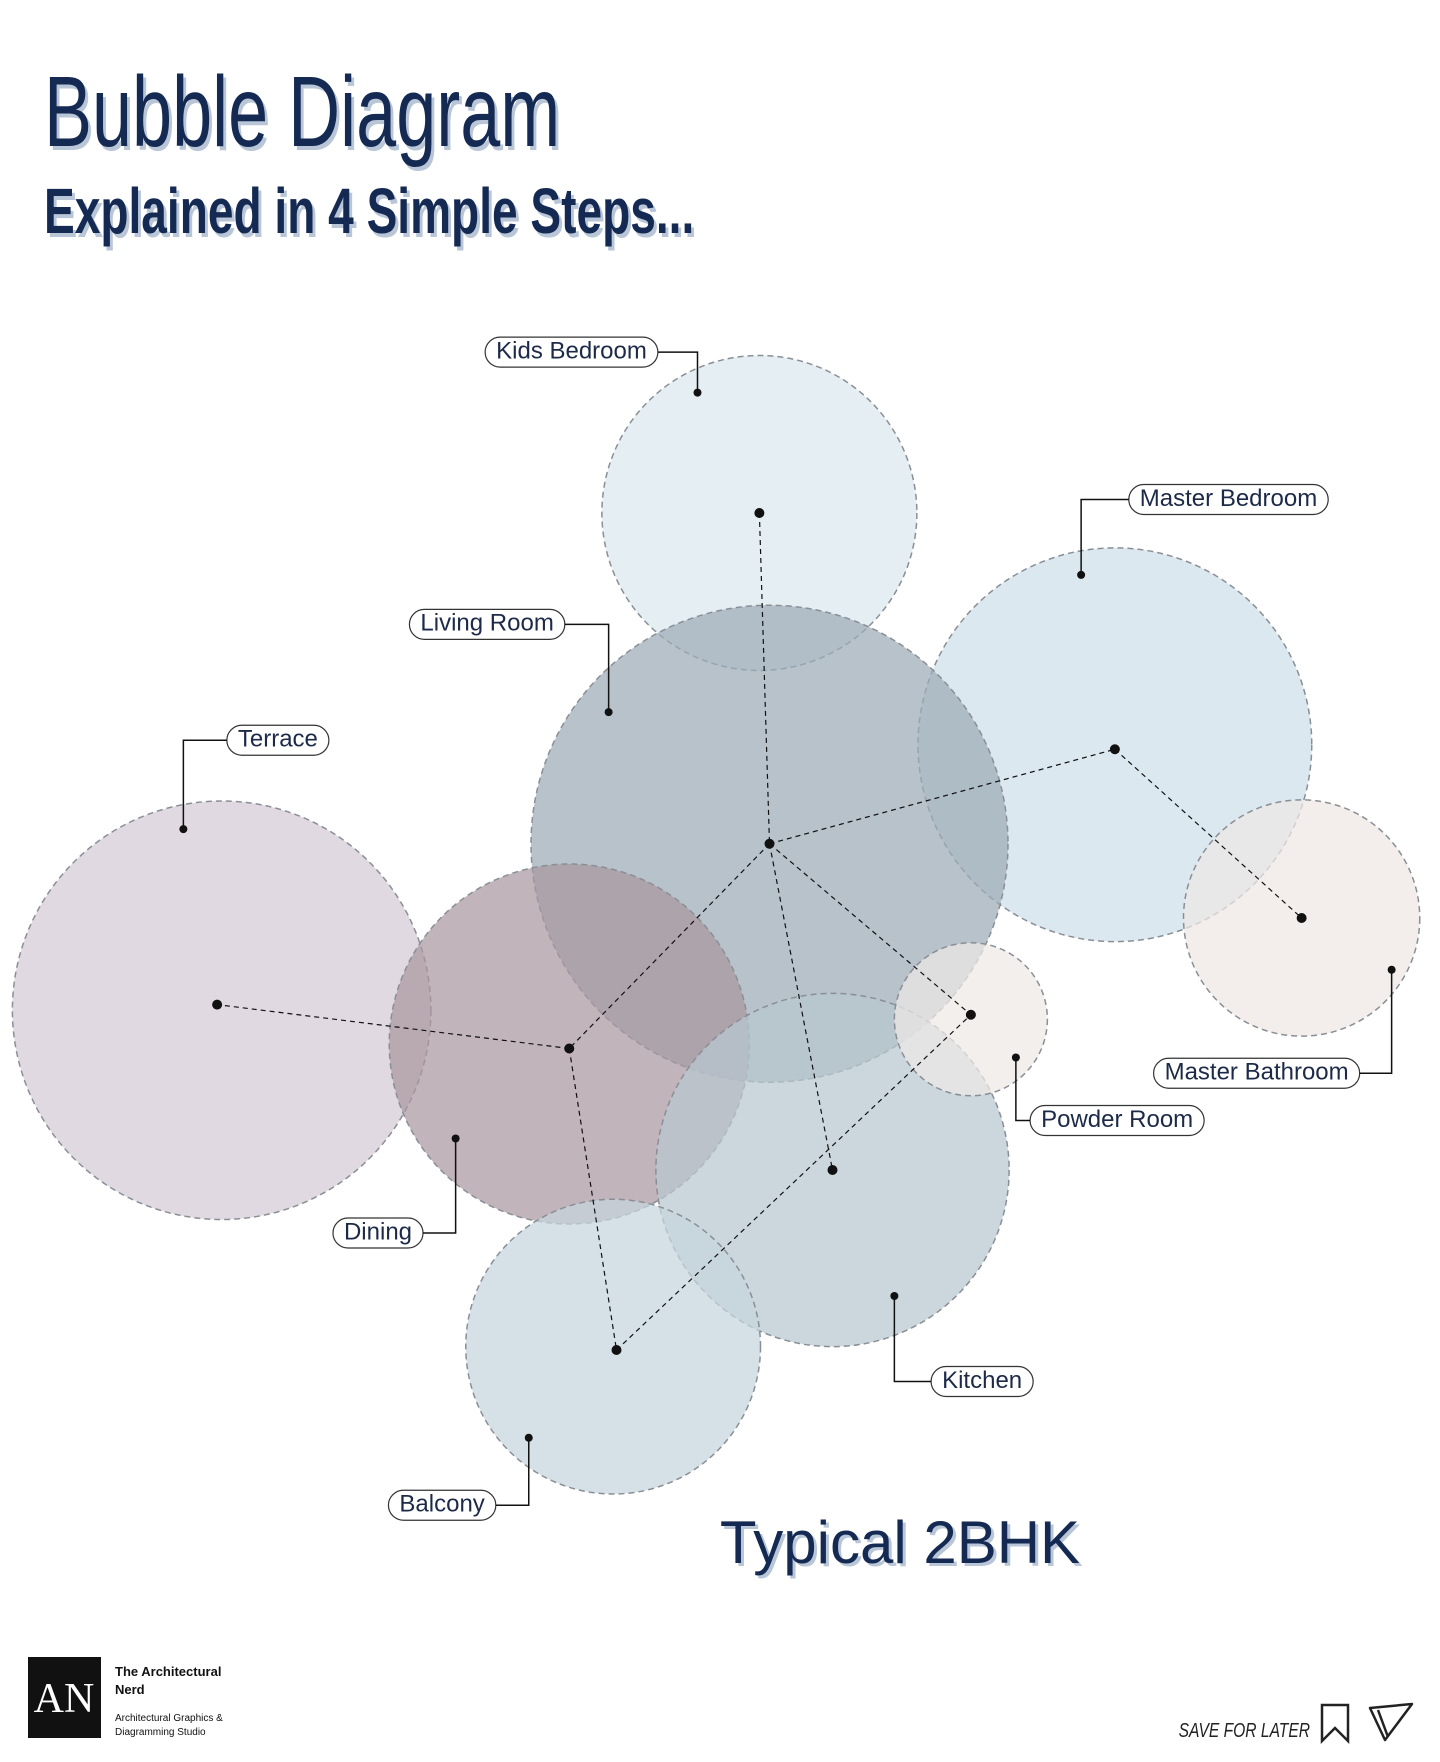 The width and height of the screenshot is (1440, 1762). What do you see at coordinates (1244, 1730) in the screenshot?
I see `save-text: SAVE FOR LATER` at bounding box center [1244, 1730].